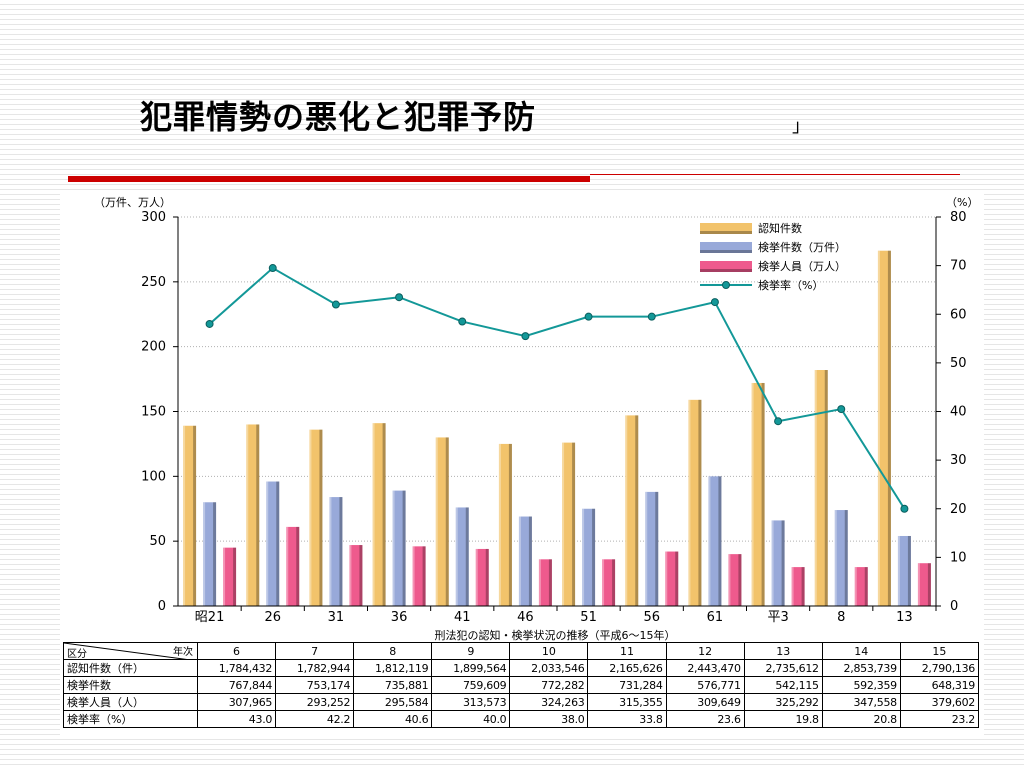 This screenshot has height=768, width=1024. What do you see at coordinates (210, 617) in the screenshot?
I see `x-tick-label: 昭21` at bounding box center [210, 617].